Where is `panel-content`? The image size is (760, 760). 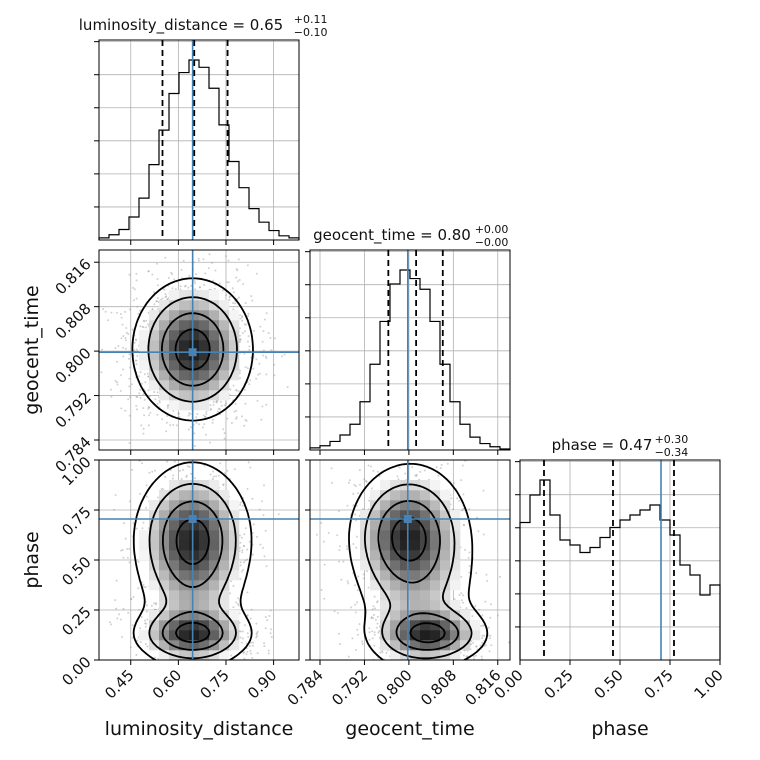
panel-content is located at coordinates (199, 560).